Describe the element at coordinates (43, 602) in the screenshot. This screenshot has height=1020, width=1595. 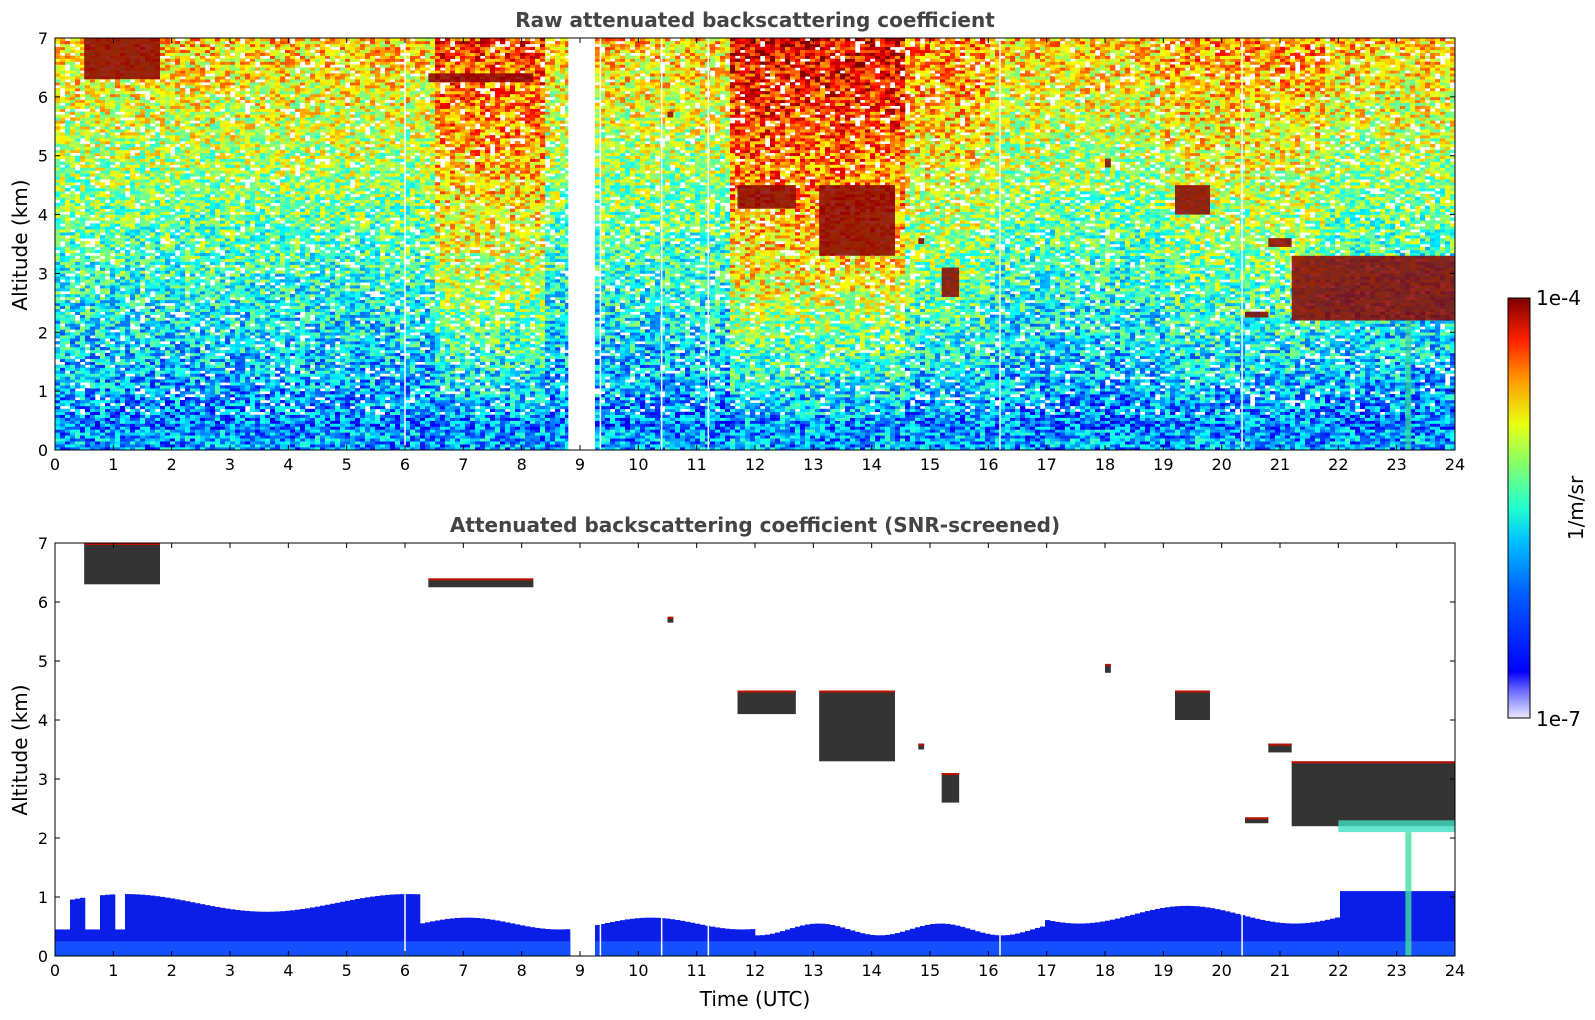
I see `bottom-y-tick-label: 6` at that location.